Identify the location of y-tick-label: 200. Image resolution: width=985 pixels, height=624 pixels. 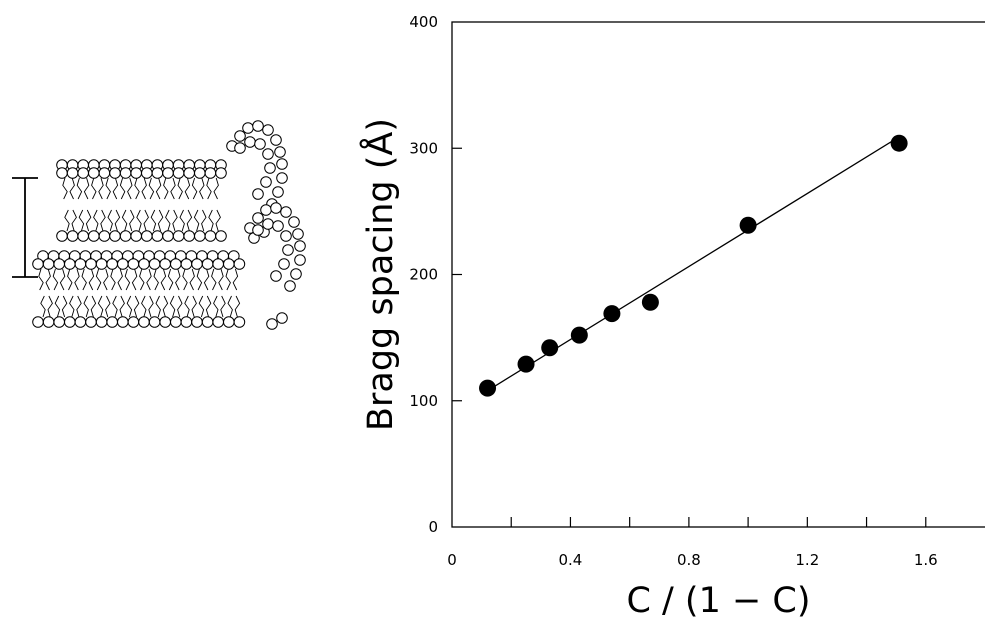
(423, 275).